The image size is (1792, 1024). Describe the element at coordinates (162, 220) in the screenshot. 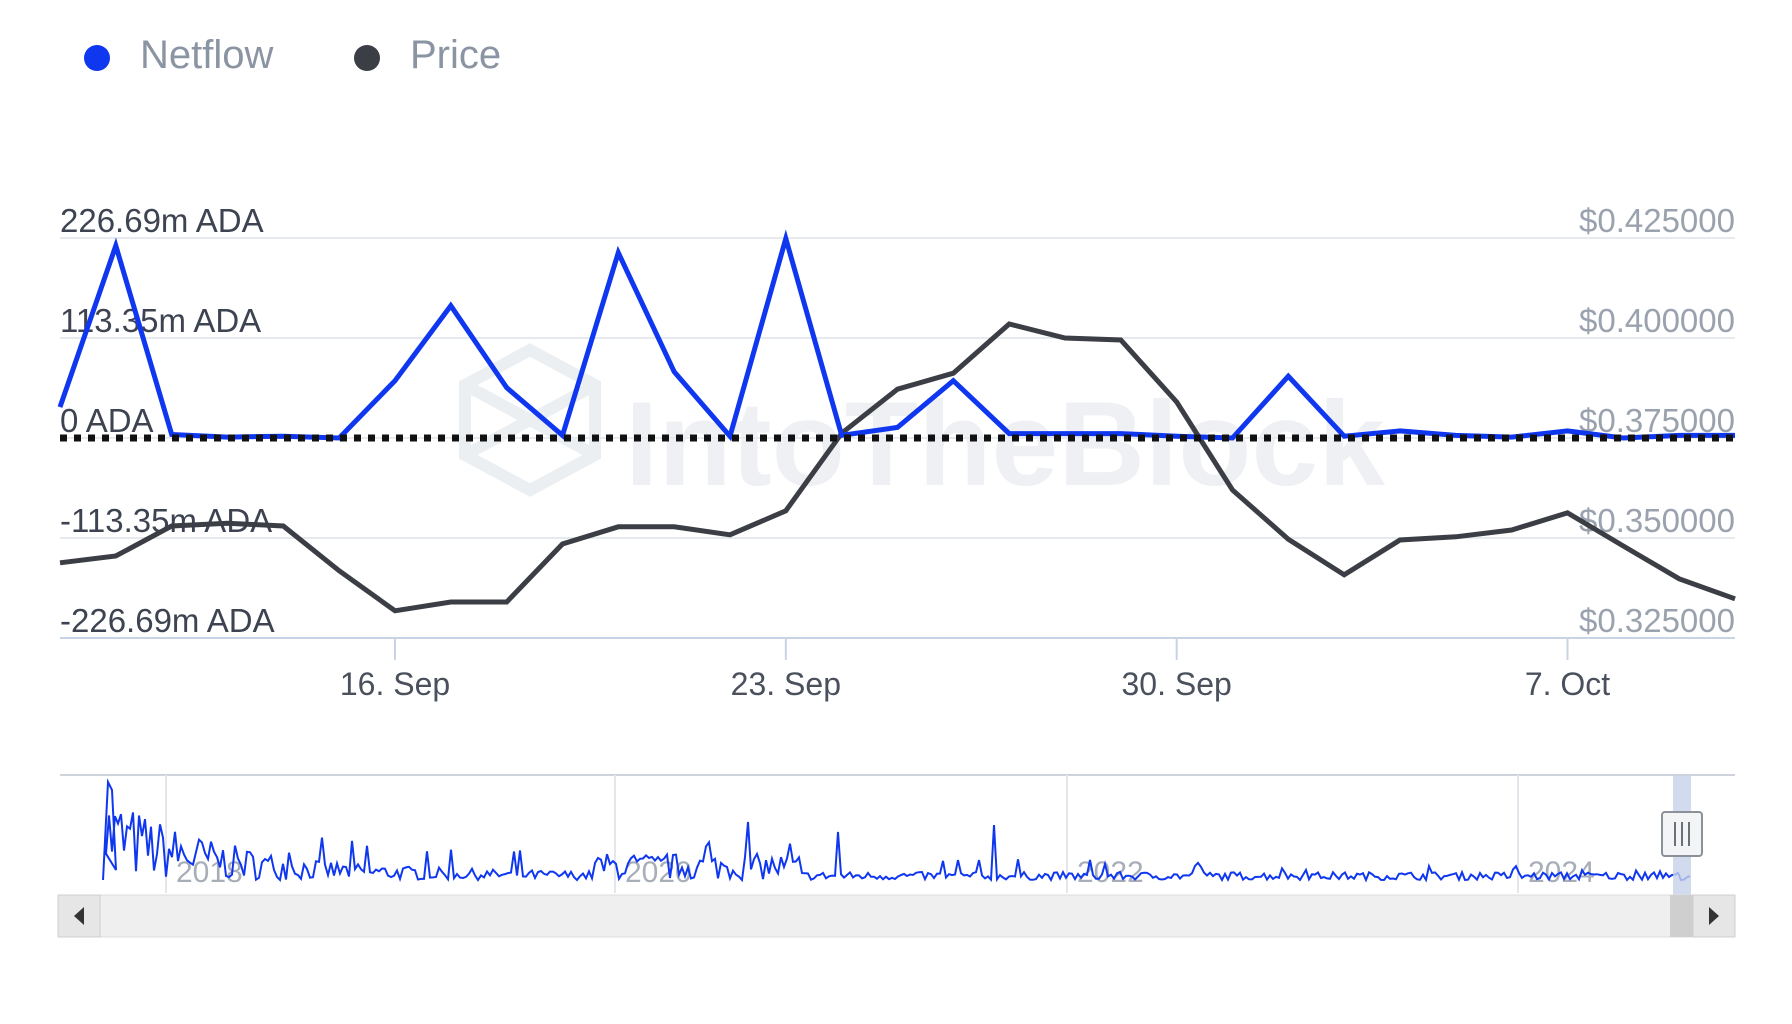

I see `left-tick-label: 226.69m ADA` at that location.